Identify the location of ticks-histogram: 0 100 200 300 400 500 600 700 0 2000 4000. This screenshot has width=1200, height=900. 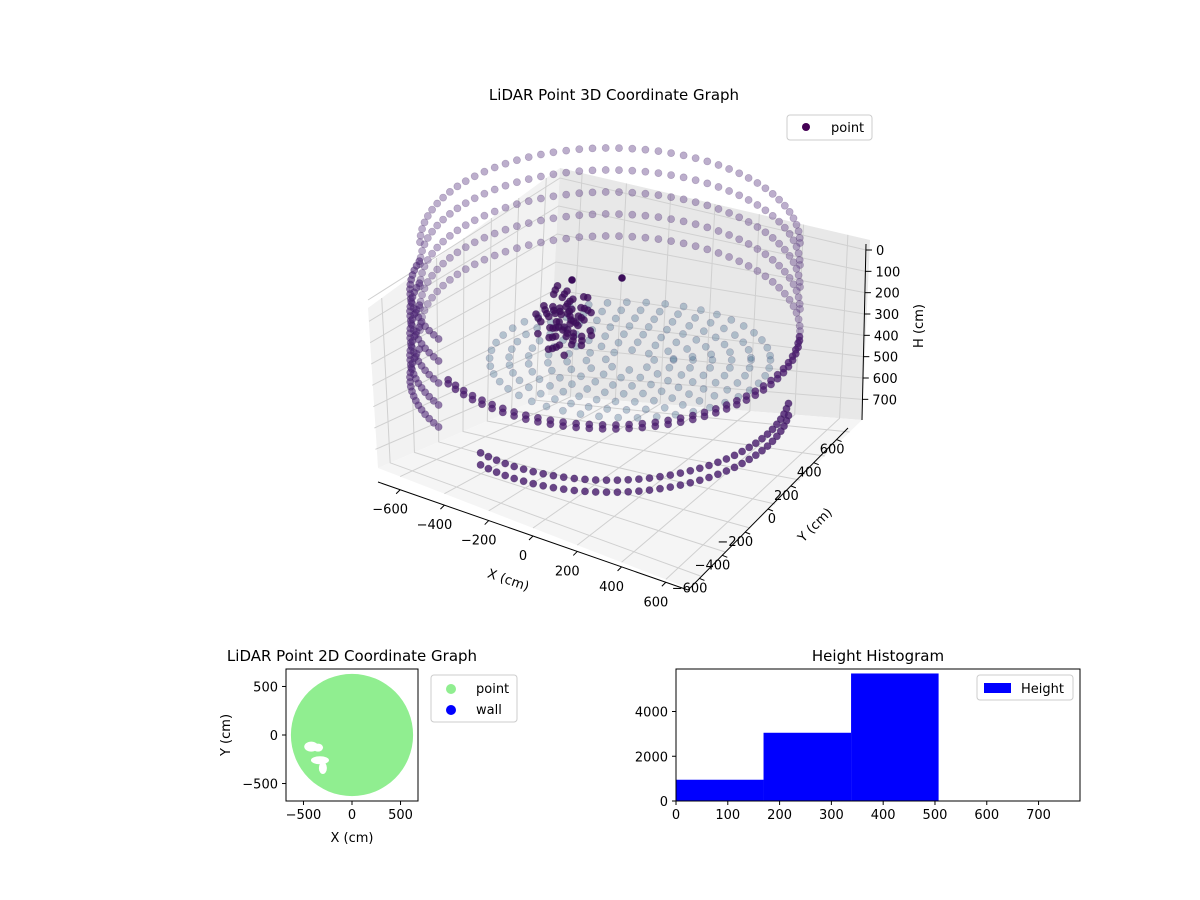
(843, 764).